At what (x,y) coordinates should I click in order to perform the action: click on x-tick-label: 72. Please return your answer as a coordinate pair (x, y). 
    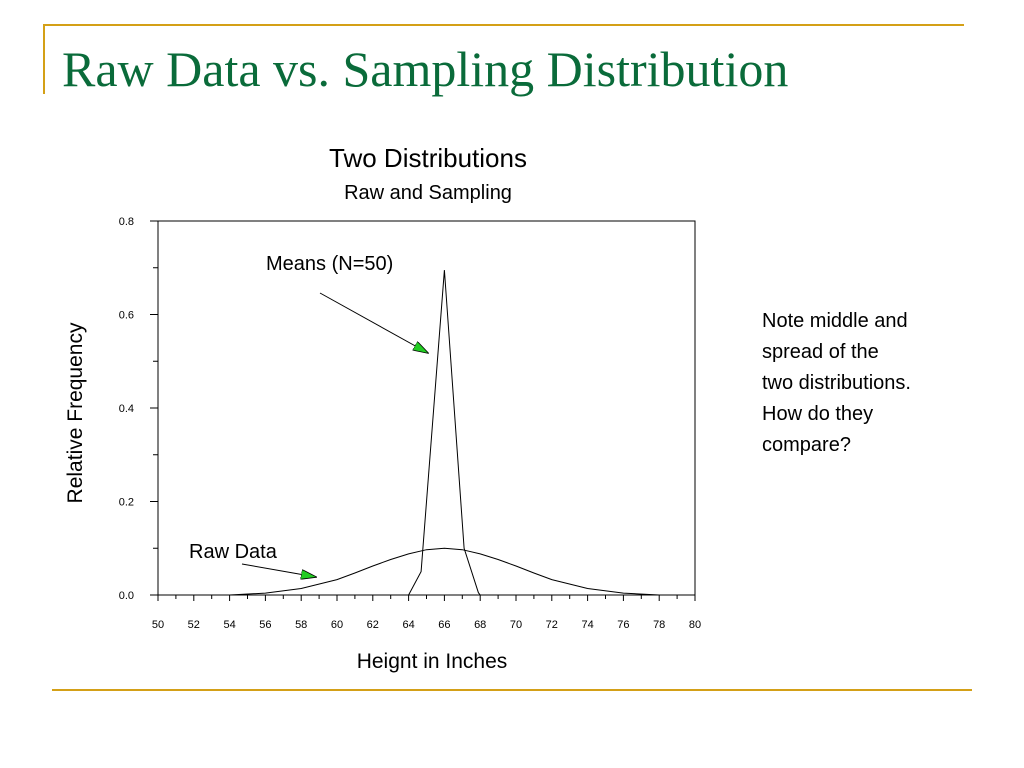
    Looking at the image, I should click on (552, 625).